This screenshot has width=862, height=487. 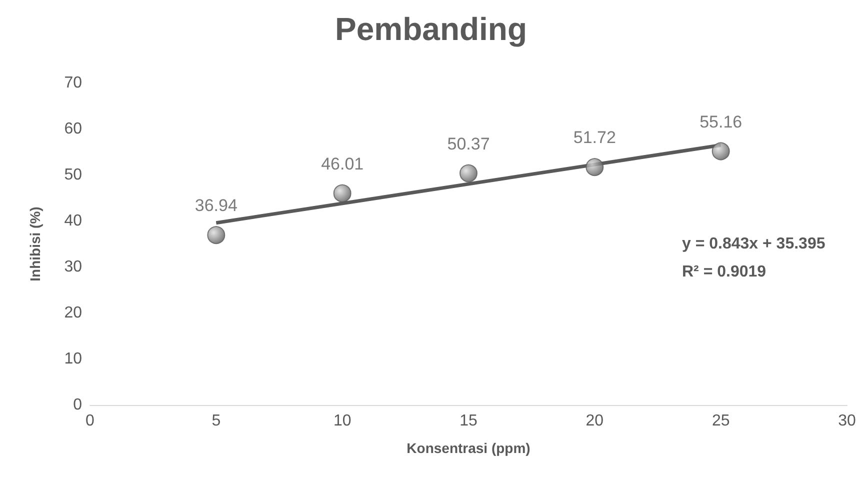 I want to click on x-tick-label: 5, so click(x=216, y=421).